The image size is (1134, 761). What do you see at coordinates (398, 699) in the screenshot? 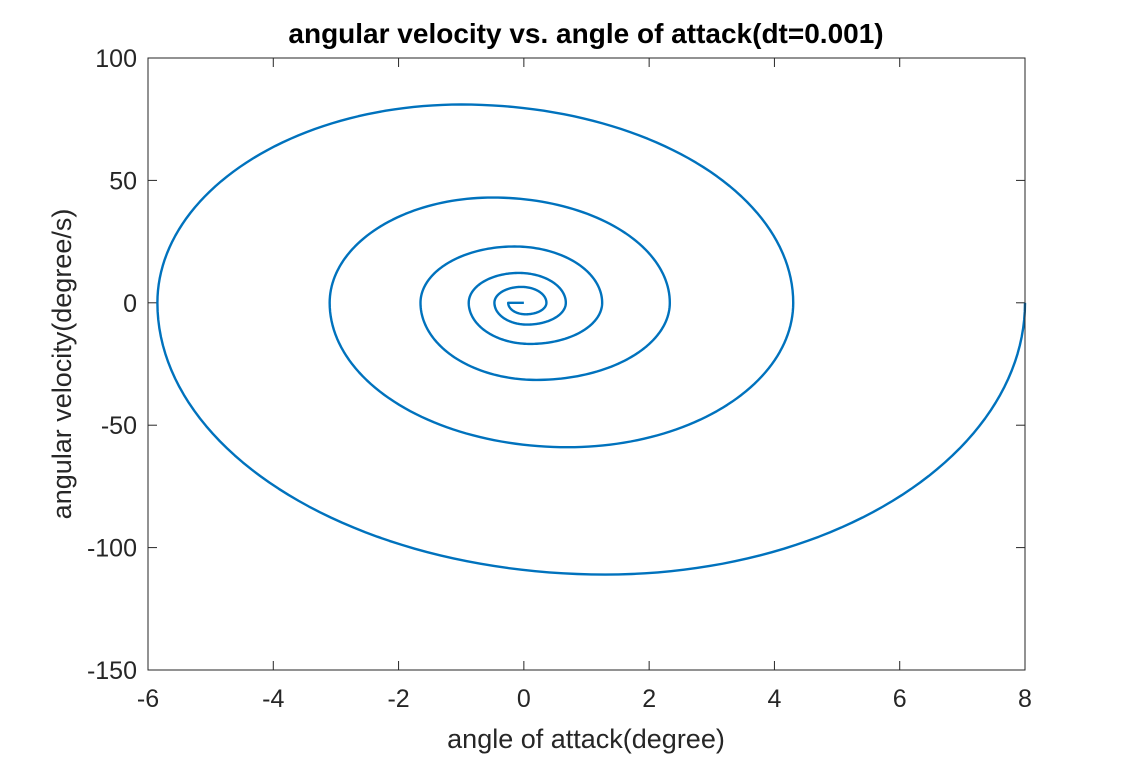
I see `x-tick-label: -2` at bounding box center [398, 699].